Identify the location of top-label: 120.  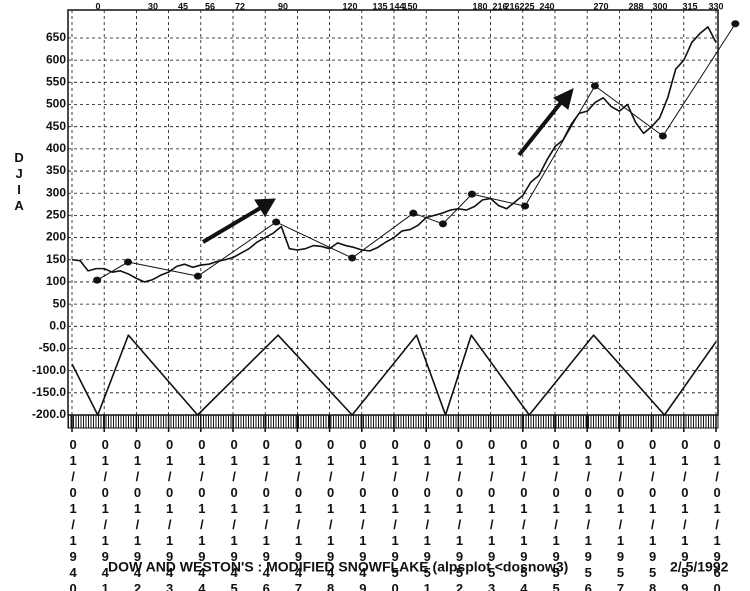
(349, 6).